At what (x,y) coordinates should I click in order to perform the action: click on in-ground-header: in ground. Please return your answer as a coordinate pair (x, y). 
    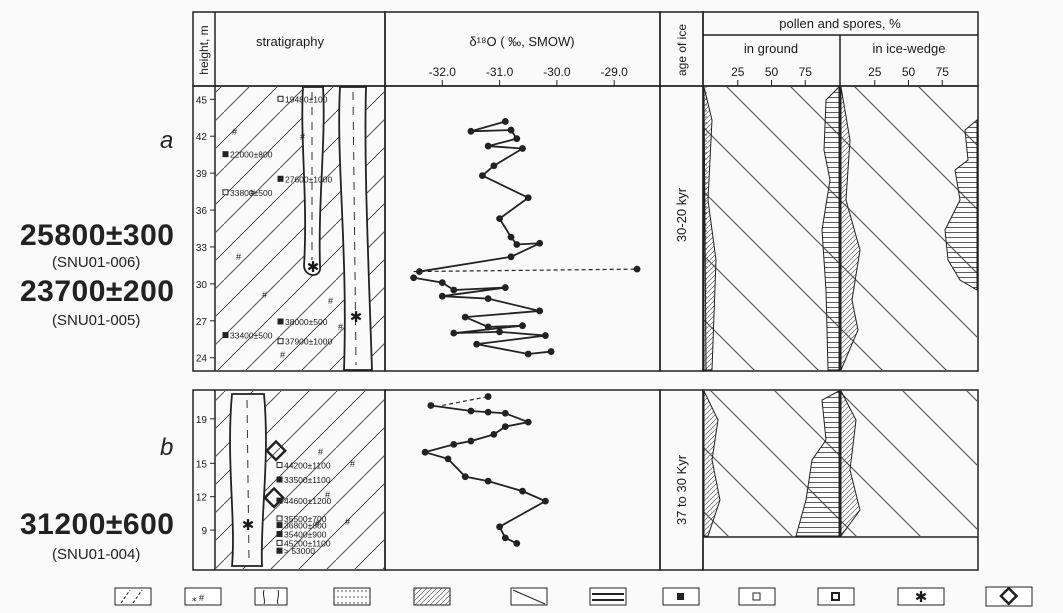
    Looking at the image, I should click on (771, 48).